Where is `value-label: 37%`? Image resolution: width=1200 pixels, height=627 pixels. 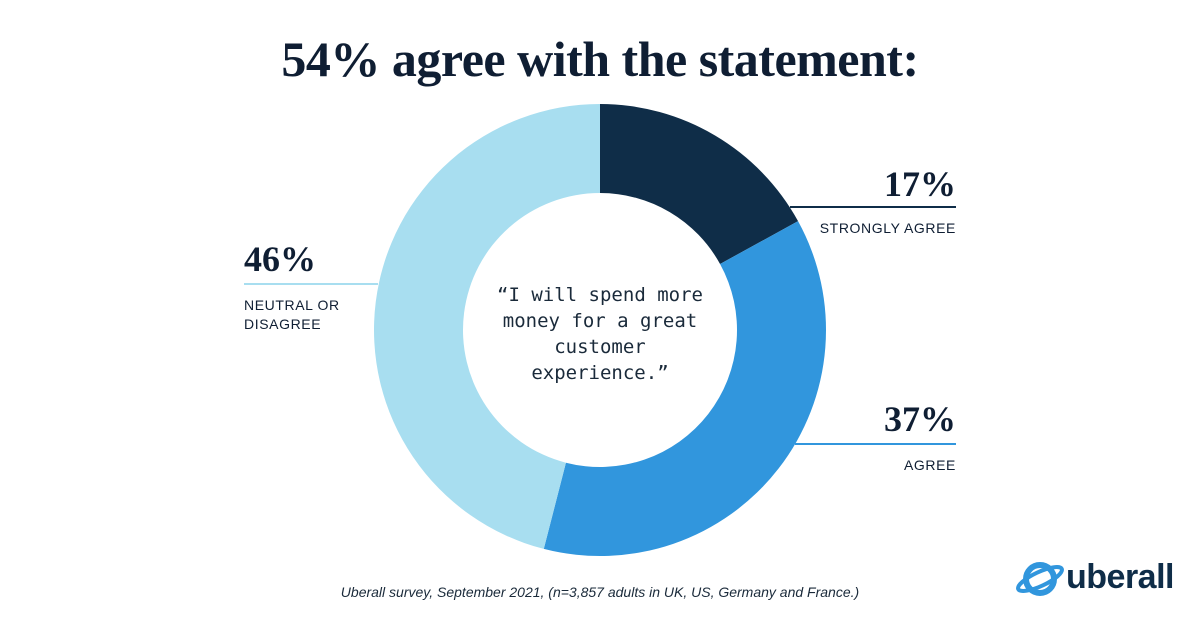 value-label: 37% is located at coordinates (920, 419).